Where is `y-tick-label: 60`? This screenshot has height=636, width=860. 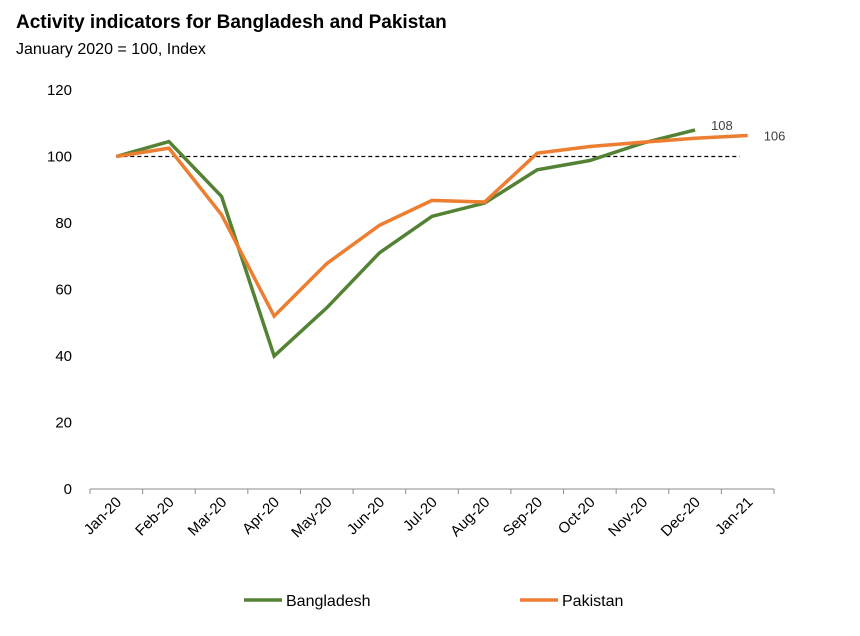
y-tick-label: 60 is located at coordinates (63, 290).